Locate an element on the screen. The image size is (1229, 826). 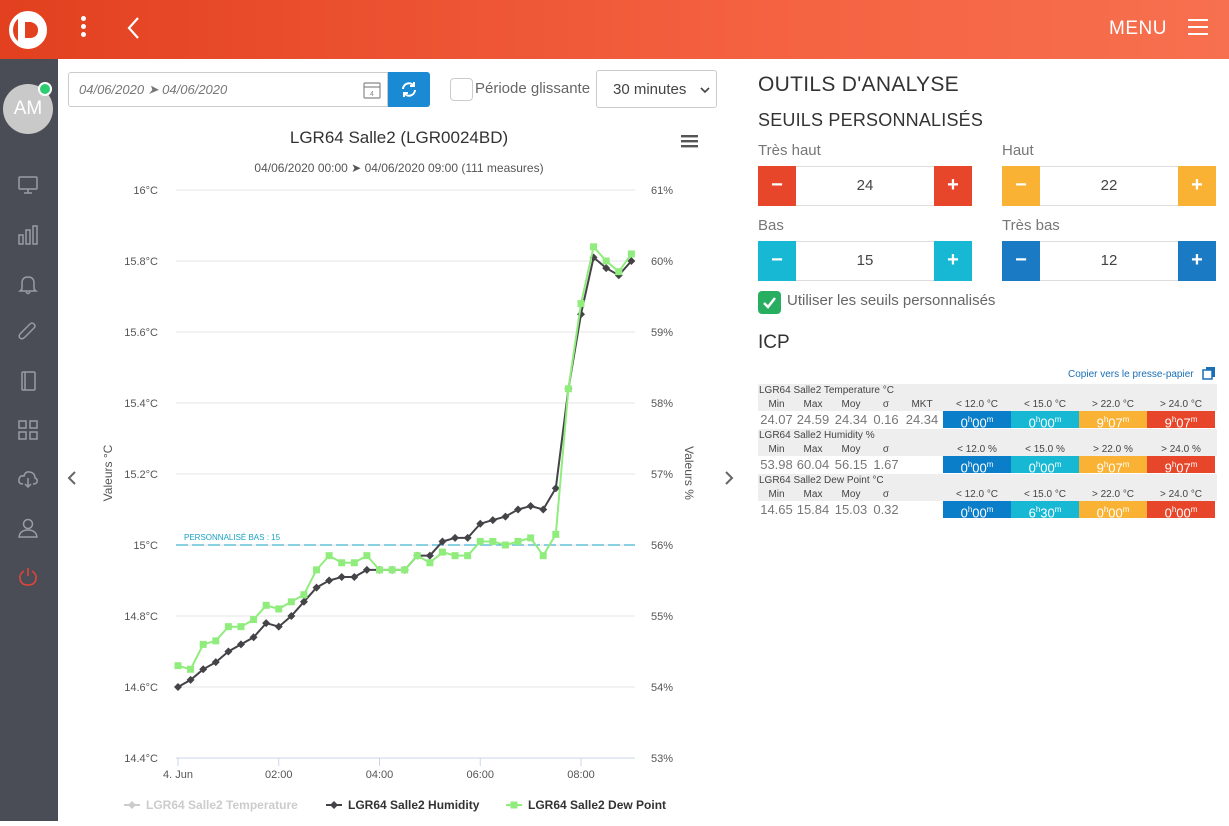
online-status-dot is located at coordinates (45, 89).